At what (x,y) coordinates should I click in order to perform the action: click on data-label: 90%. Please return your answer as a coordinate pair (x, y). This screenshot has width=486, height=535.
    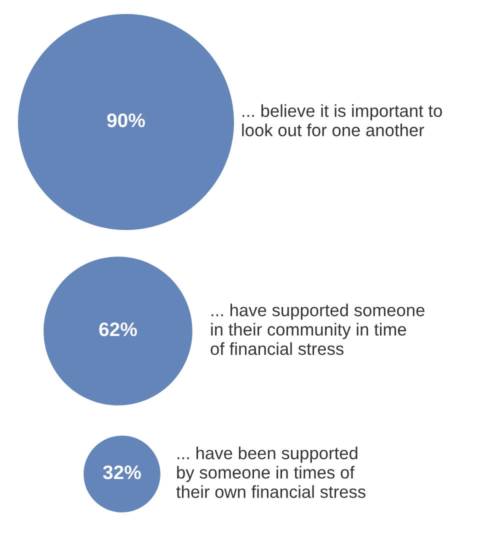
    Looking at the image, I should click on (126, 120).